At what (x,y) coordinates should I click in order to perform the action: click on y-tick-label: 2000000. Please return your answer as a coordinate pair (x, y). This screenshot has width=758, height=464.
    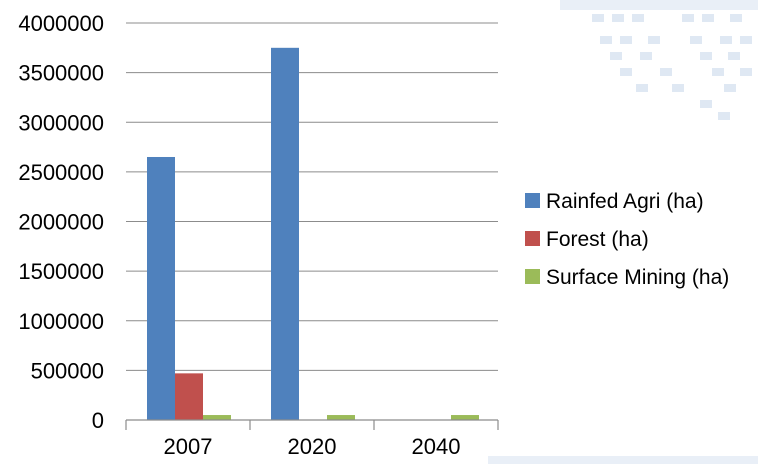
    Looking at the image, I should click on (61, 222).